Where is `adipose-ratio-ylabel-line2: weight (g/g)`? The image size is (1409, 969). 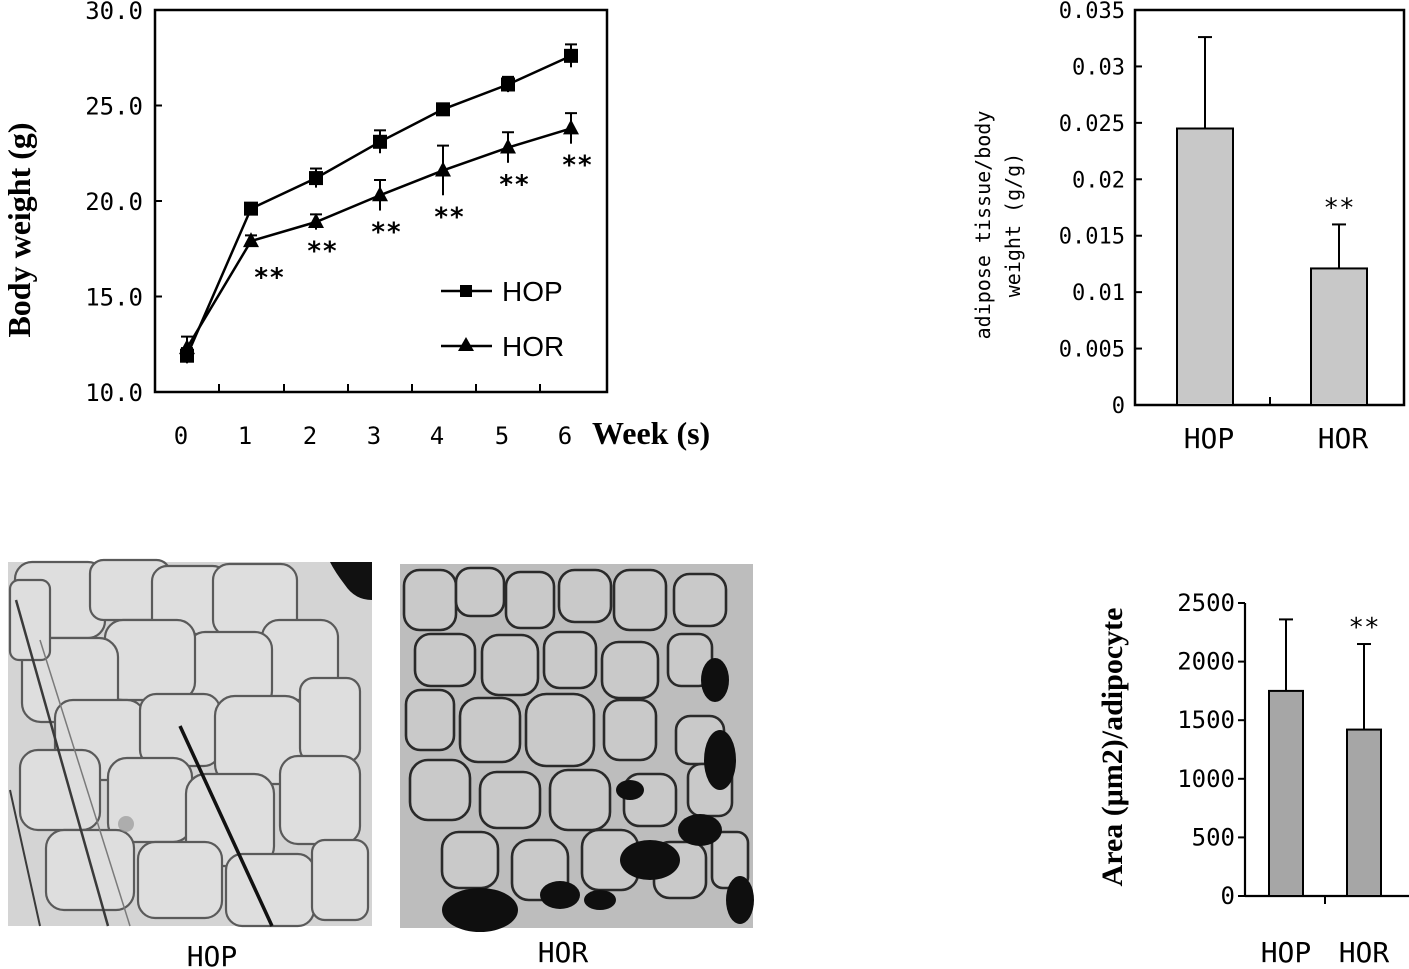
adipose-ratio-ylabel-line2: weight (g/g) is located at coordinates (1013, 225).